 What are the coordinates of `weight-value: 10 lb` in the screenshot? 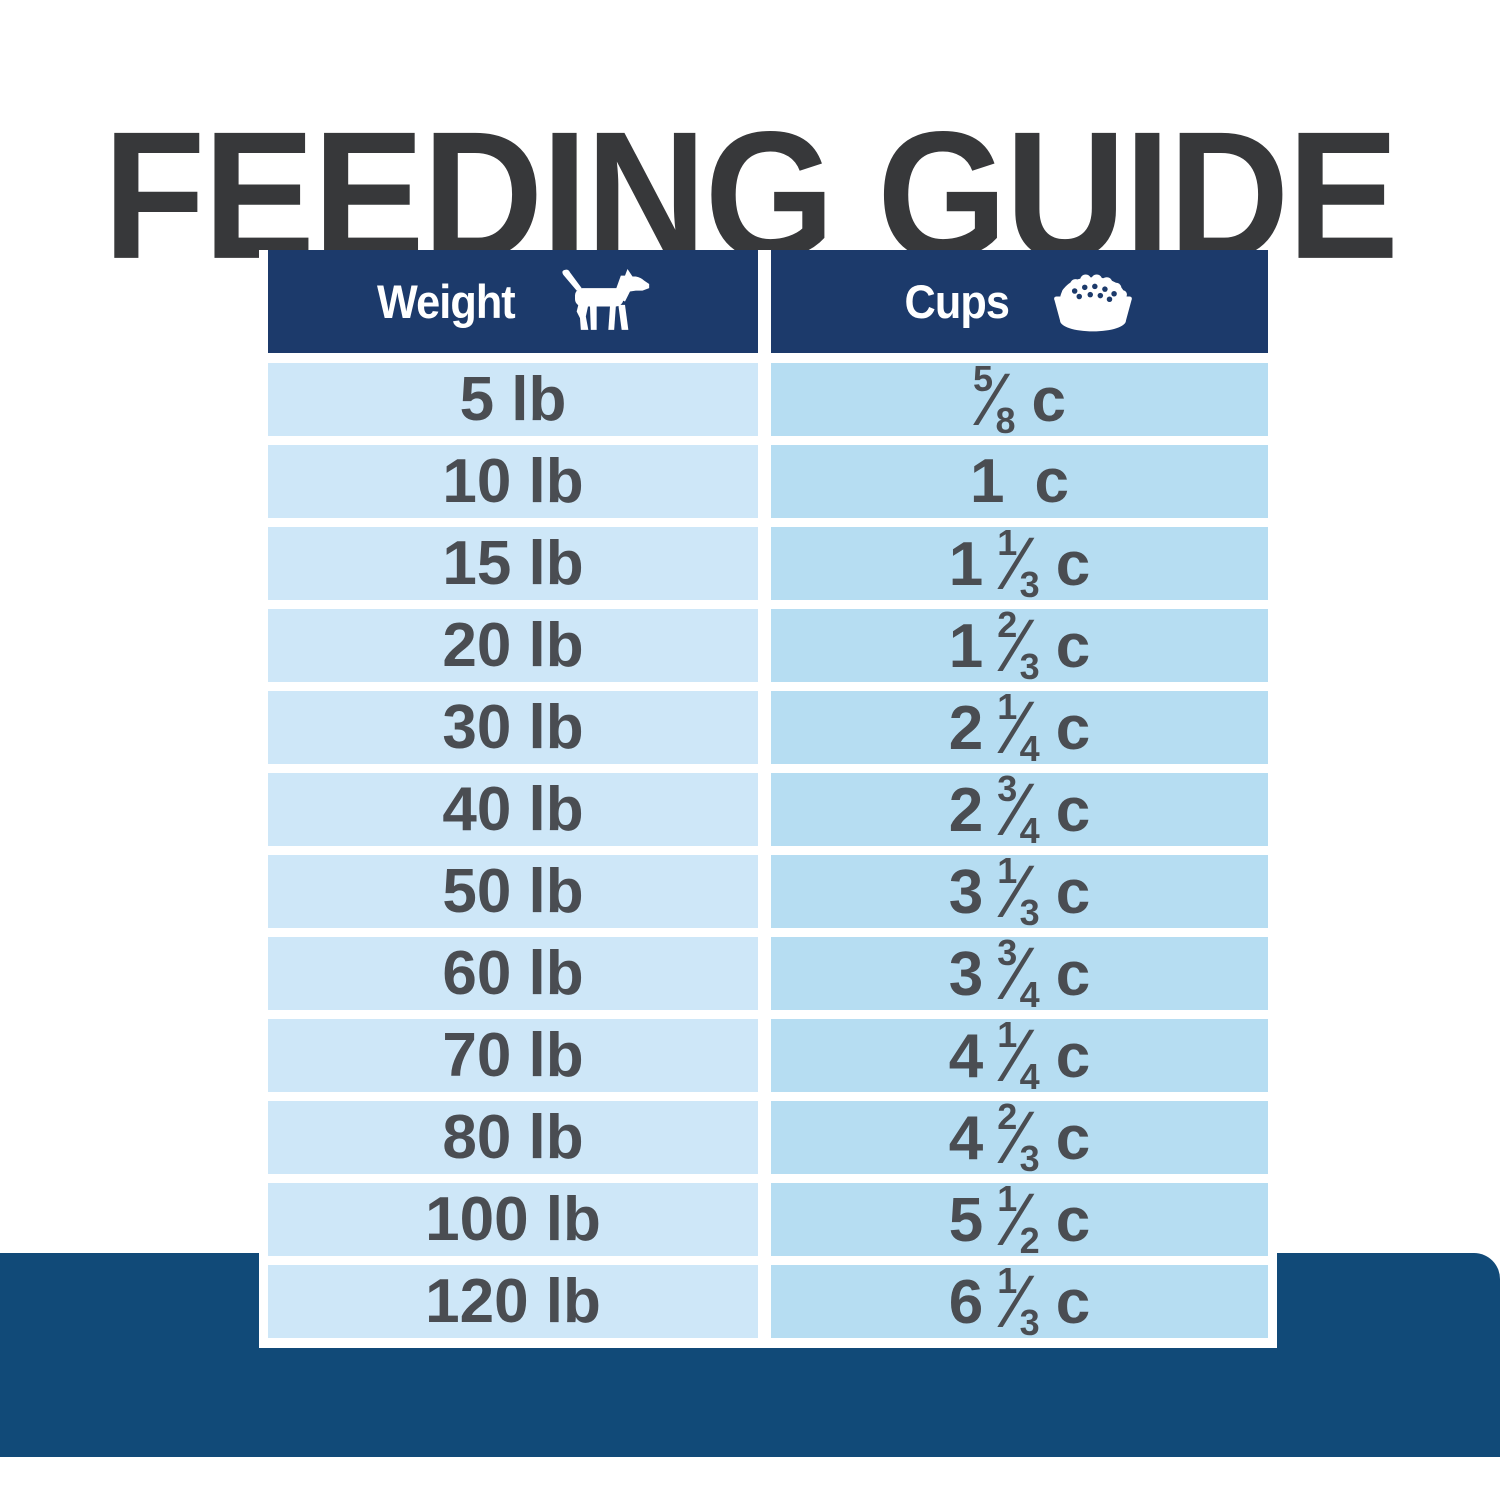 It's located at (513, 481).